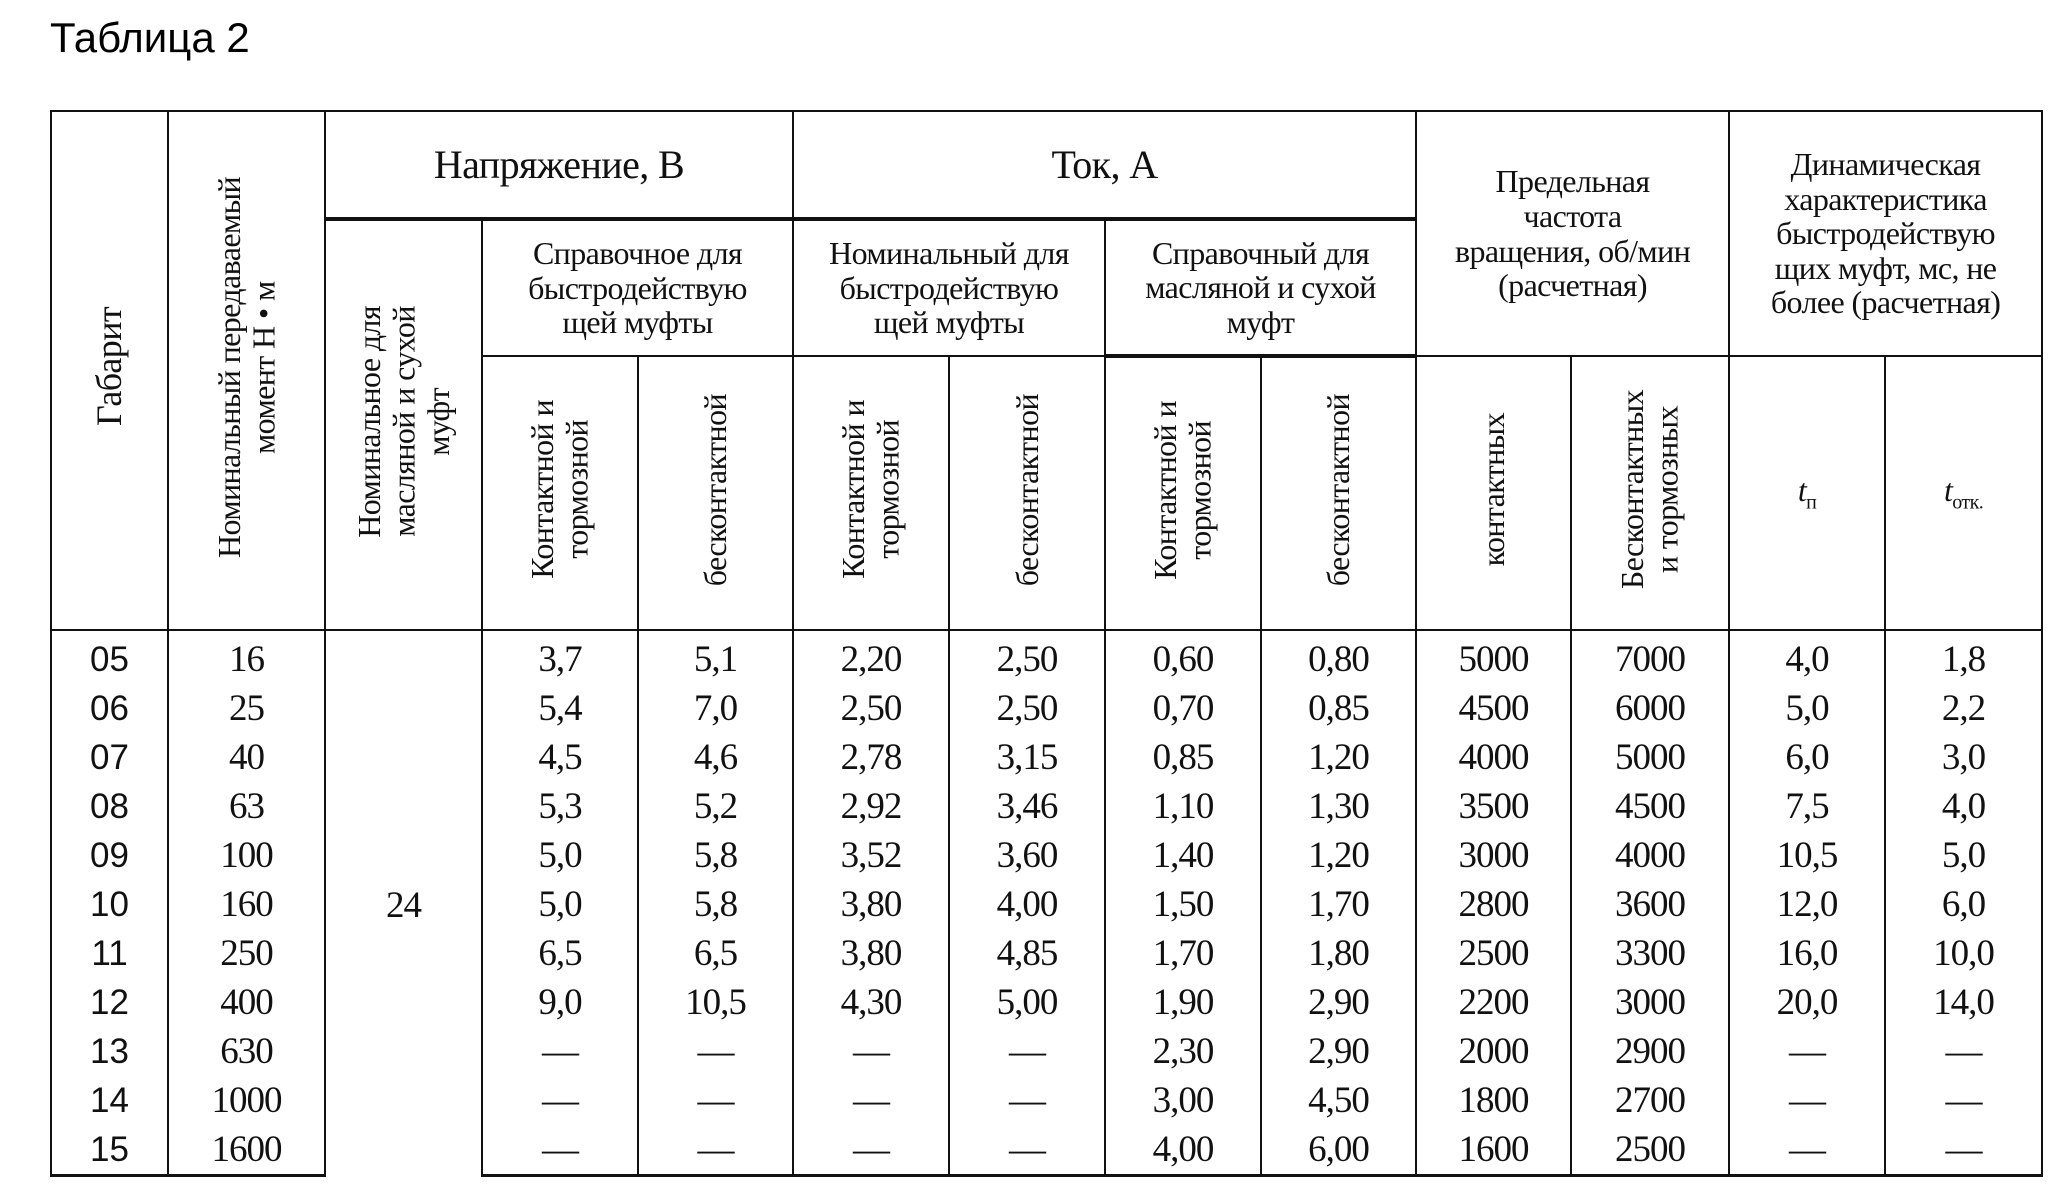 This screenshot has height=1190, width=2048. What do you see at coordinates (109, 1002) in the screenshot?
I see `cell-gabarit: 12` at bounding box center [109, 1002].